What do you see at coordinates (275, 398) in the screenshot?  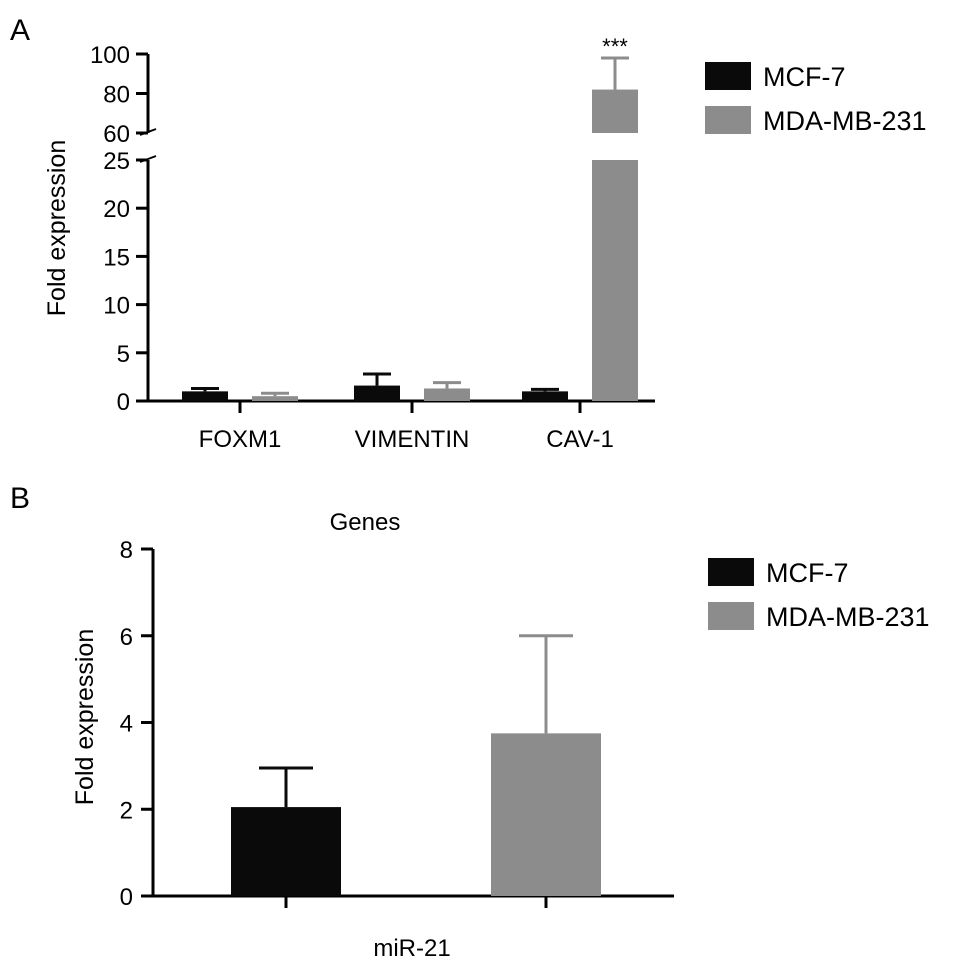 I see `bar-mdamb231-foxm1` at bounding box center [275, 398].